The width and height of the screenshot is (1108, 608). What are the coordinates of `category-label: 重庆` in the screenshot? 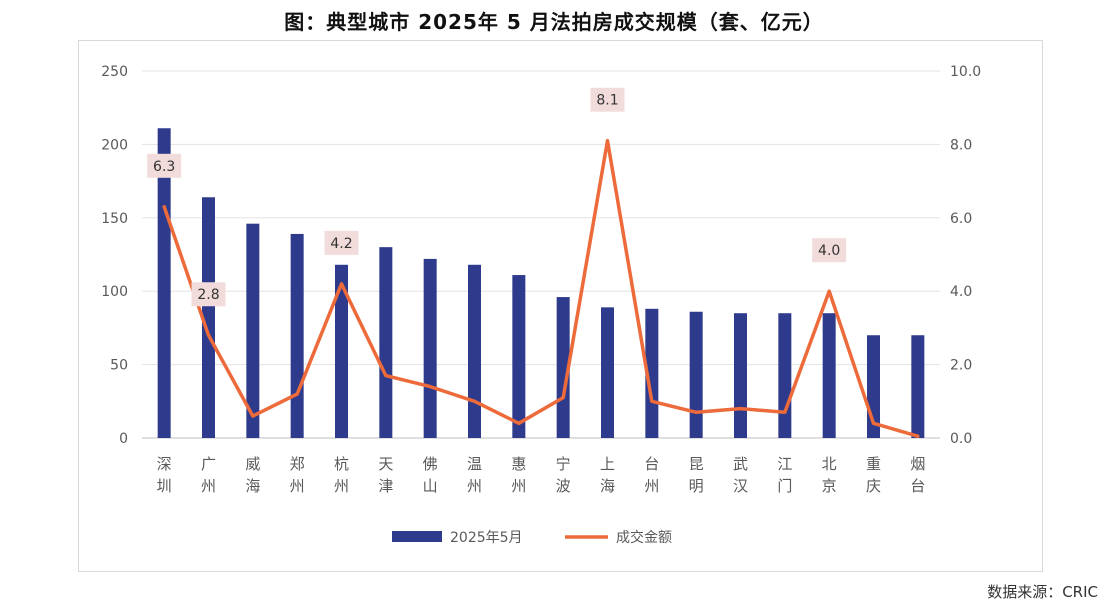 It's located at (873, 475).